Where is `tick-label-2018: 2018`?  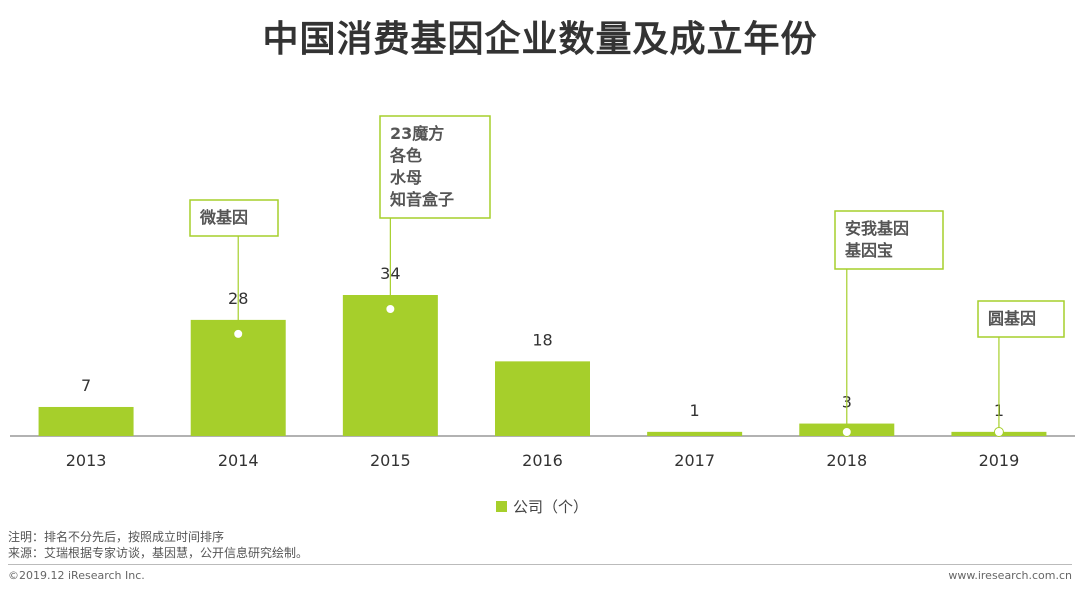 tick-label-2018: 2018 is located at coordinates (846, 460).